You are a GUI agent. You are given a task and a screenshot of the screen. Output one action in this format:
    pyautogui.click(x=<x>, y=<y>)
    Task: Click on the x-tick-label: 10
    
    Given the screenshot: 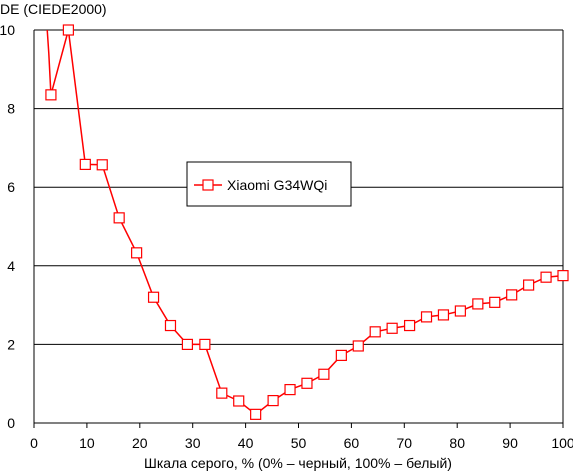 What is the action you would take?
    pyautogui.click(x=87, y=443)
    